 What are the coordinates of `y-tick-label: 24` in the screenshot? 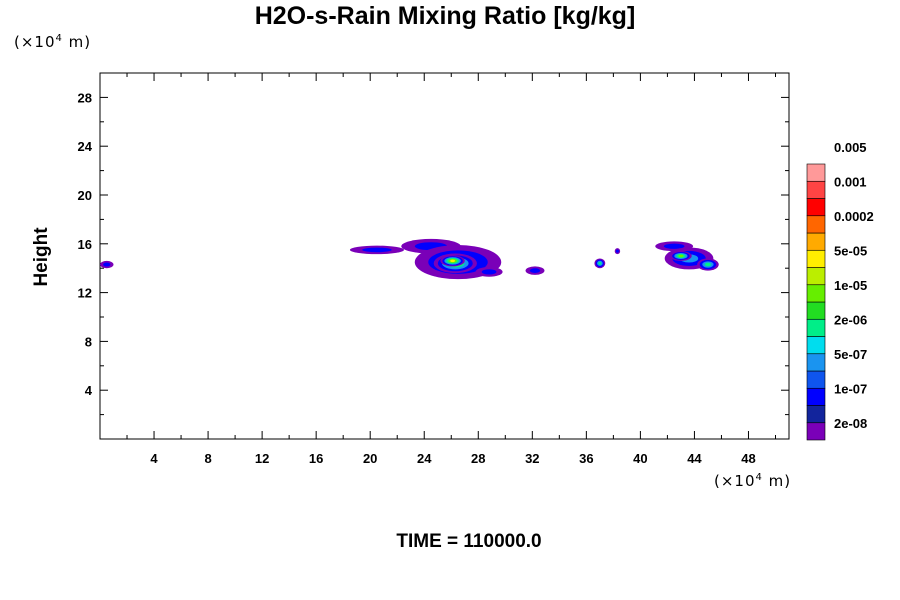 It's located at (85, 146).